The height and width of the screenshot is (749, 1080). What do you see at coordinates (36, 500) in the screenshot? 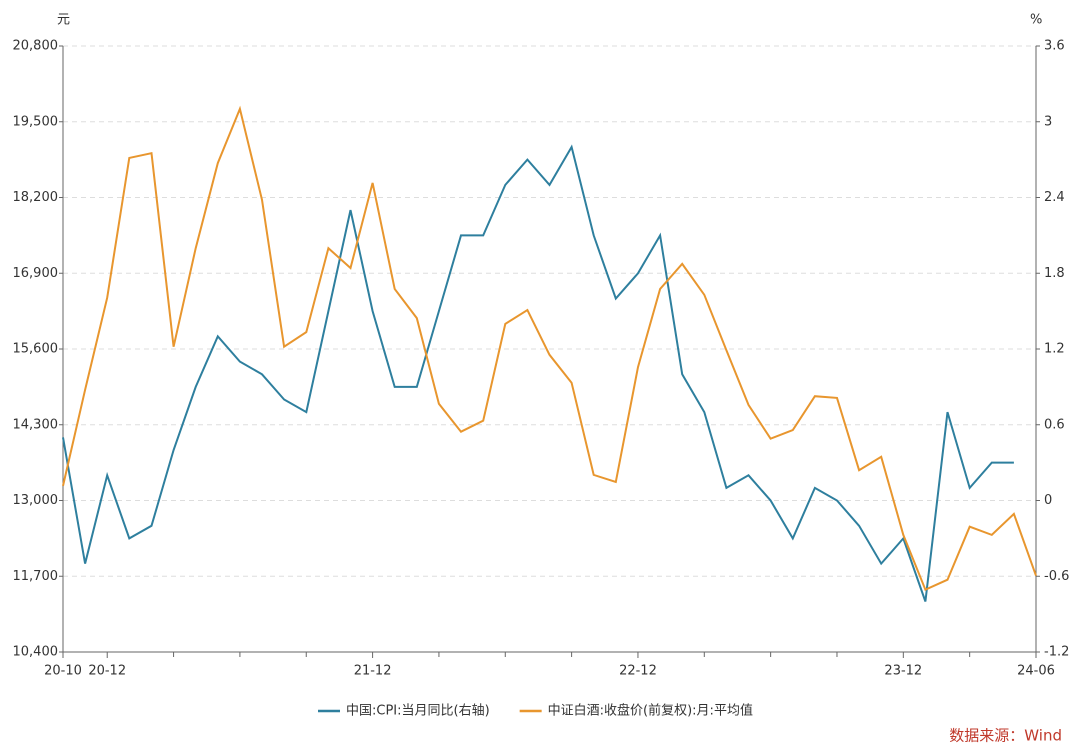
I see `y-tick-label: 13,000` at bounding box center [36, 500].